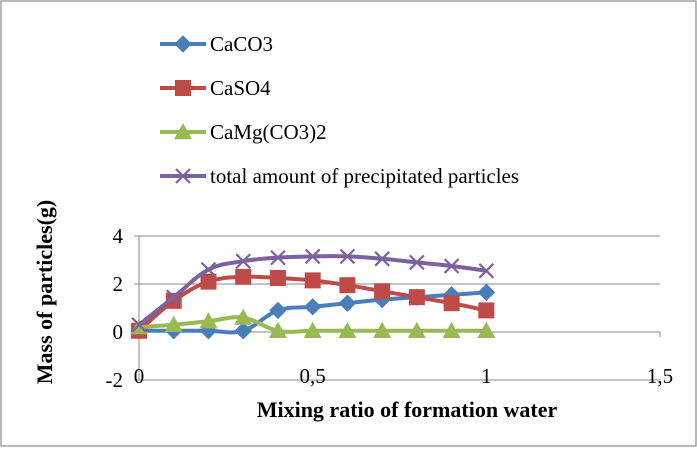 The image size is (697, 452). I want to click on series-layer, so click(313, 294).